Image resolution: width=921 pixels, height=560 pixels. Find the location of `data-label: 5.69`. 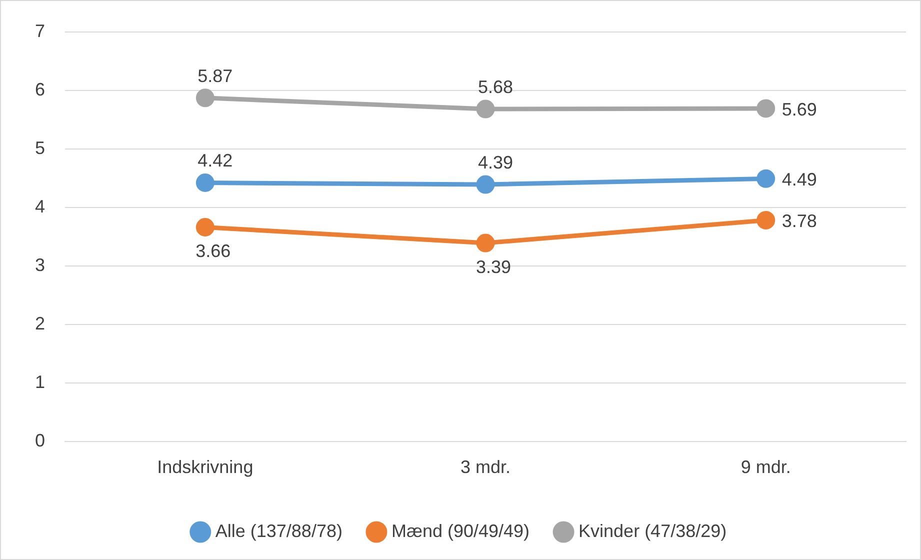

data-label: 5.69 is located at coordinates (799, 109).